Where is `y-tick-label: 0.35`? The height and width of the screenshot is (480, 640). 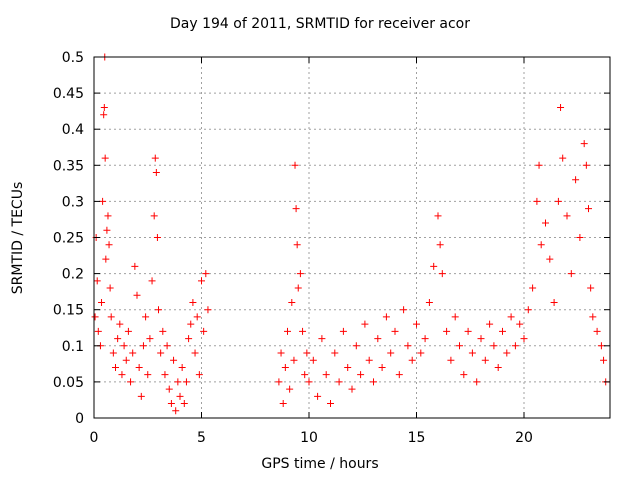
y-tick-label: 0.35 is located at coordinates (68, 166).